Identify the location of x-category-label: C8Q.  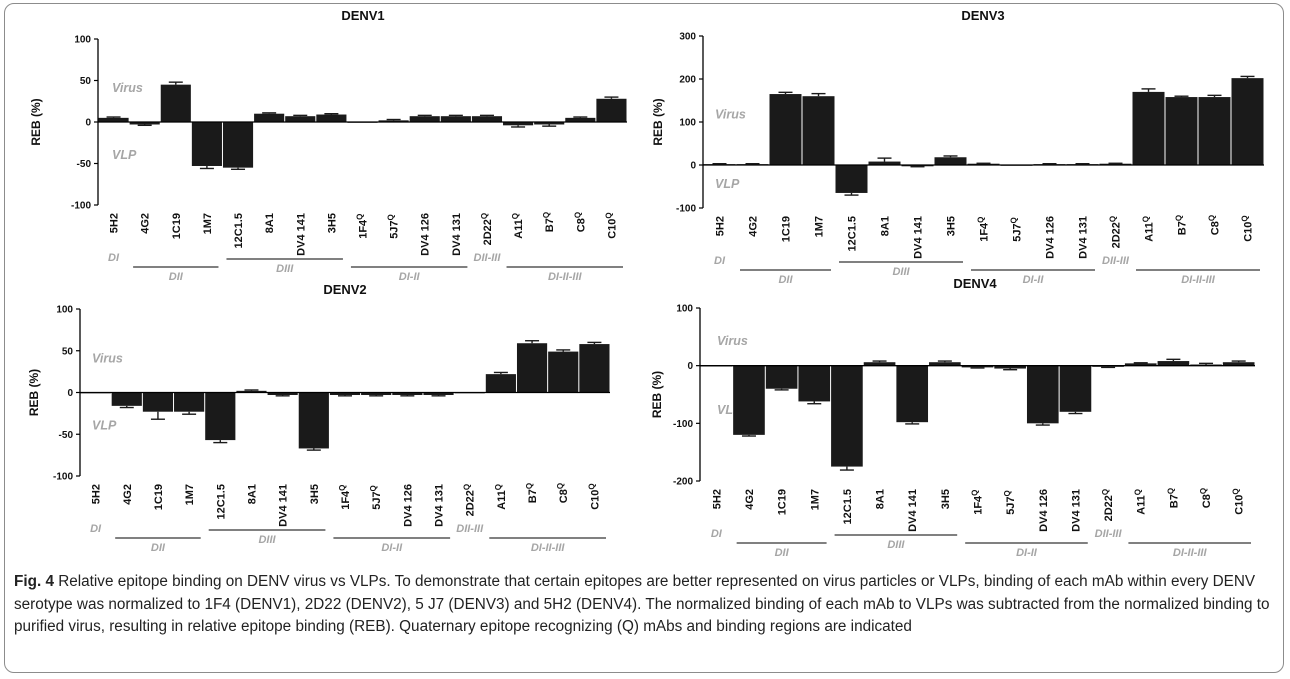
(563, 493).